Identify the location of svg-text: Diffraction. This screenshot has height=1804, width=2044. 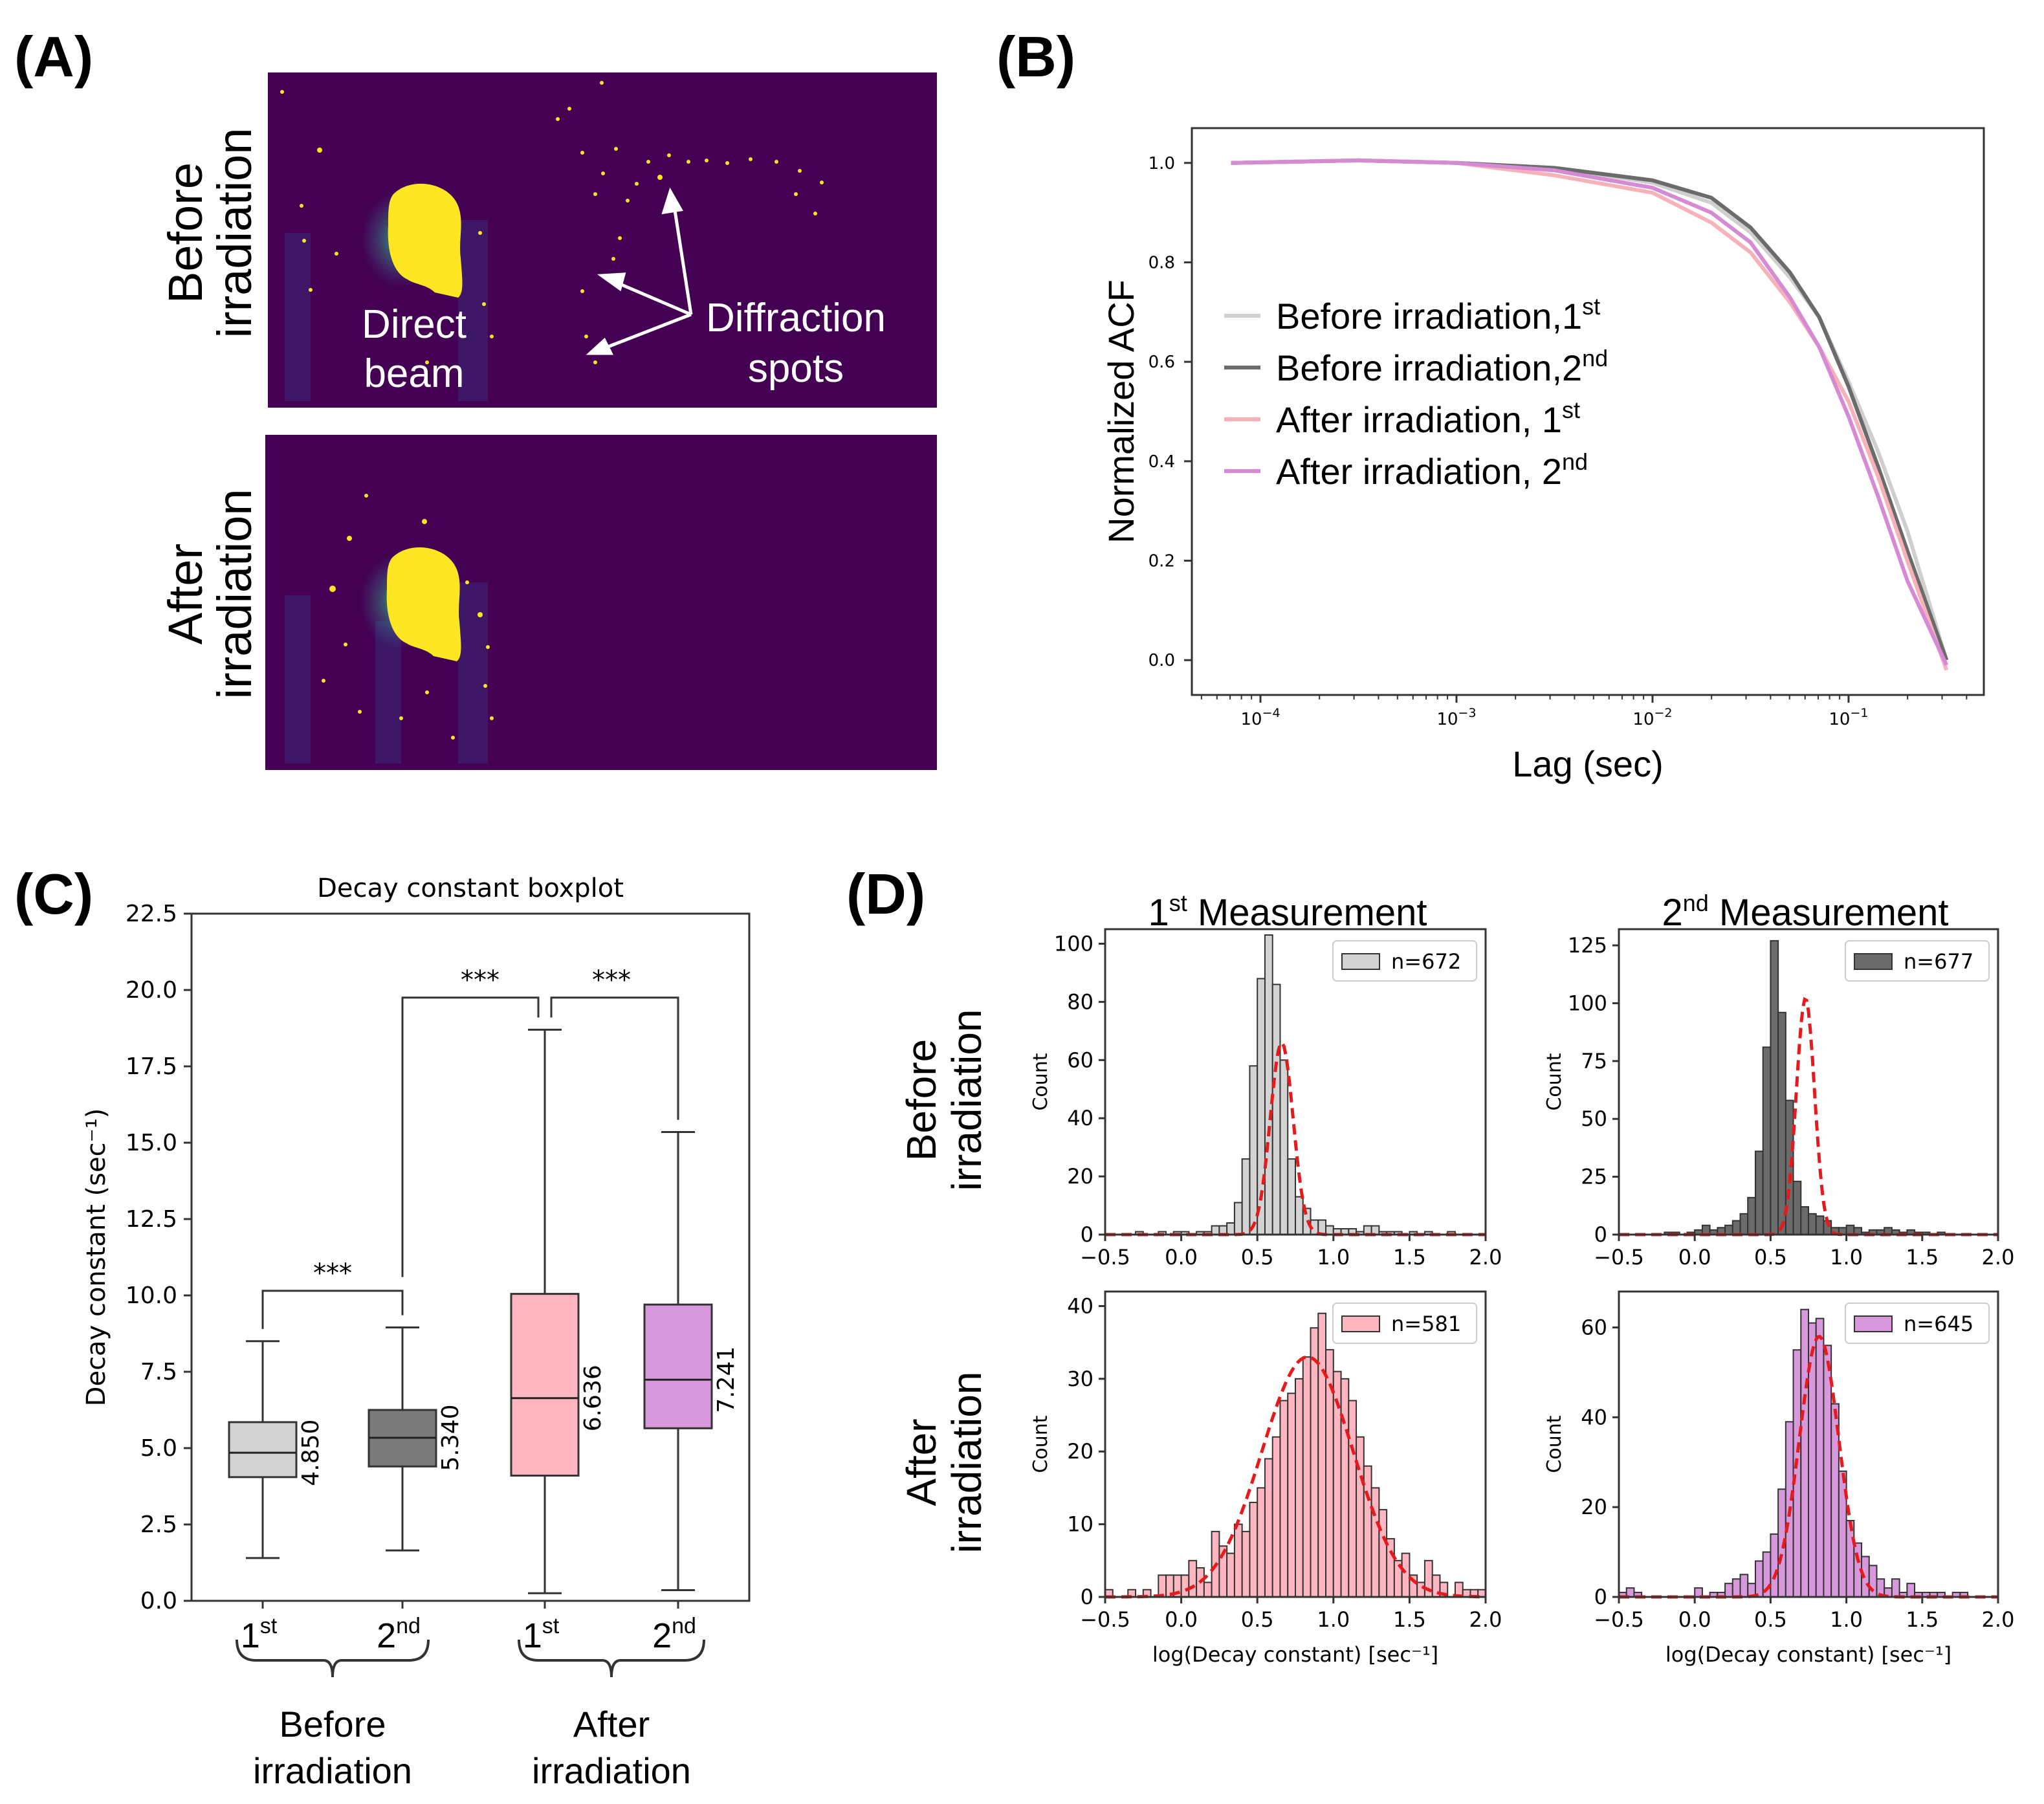
(796, 318).